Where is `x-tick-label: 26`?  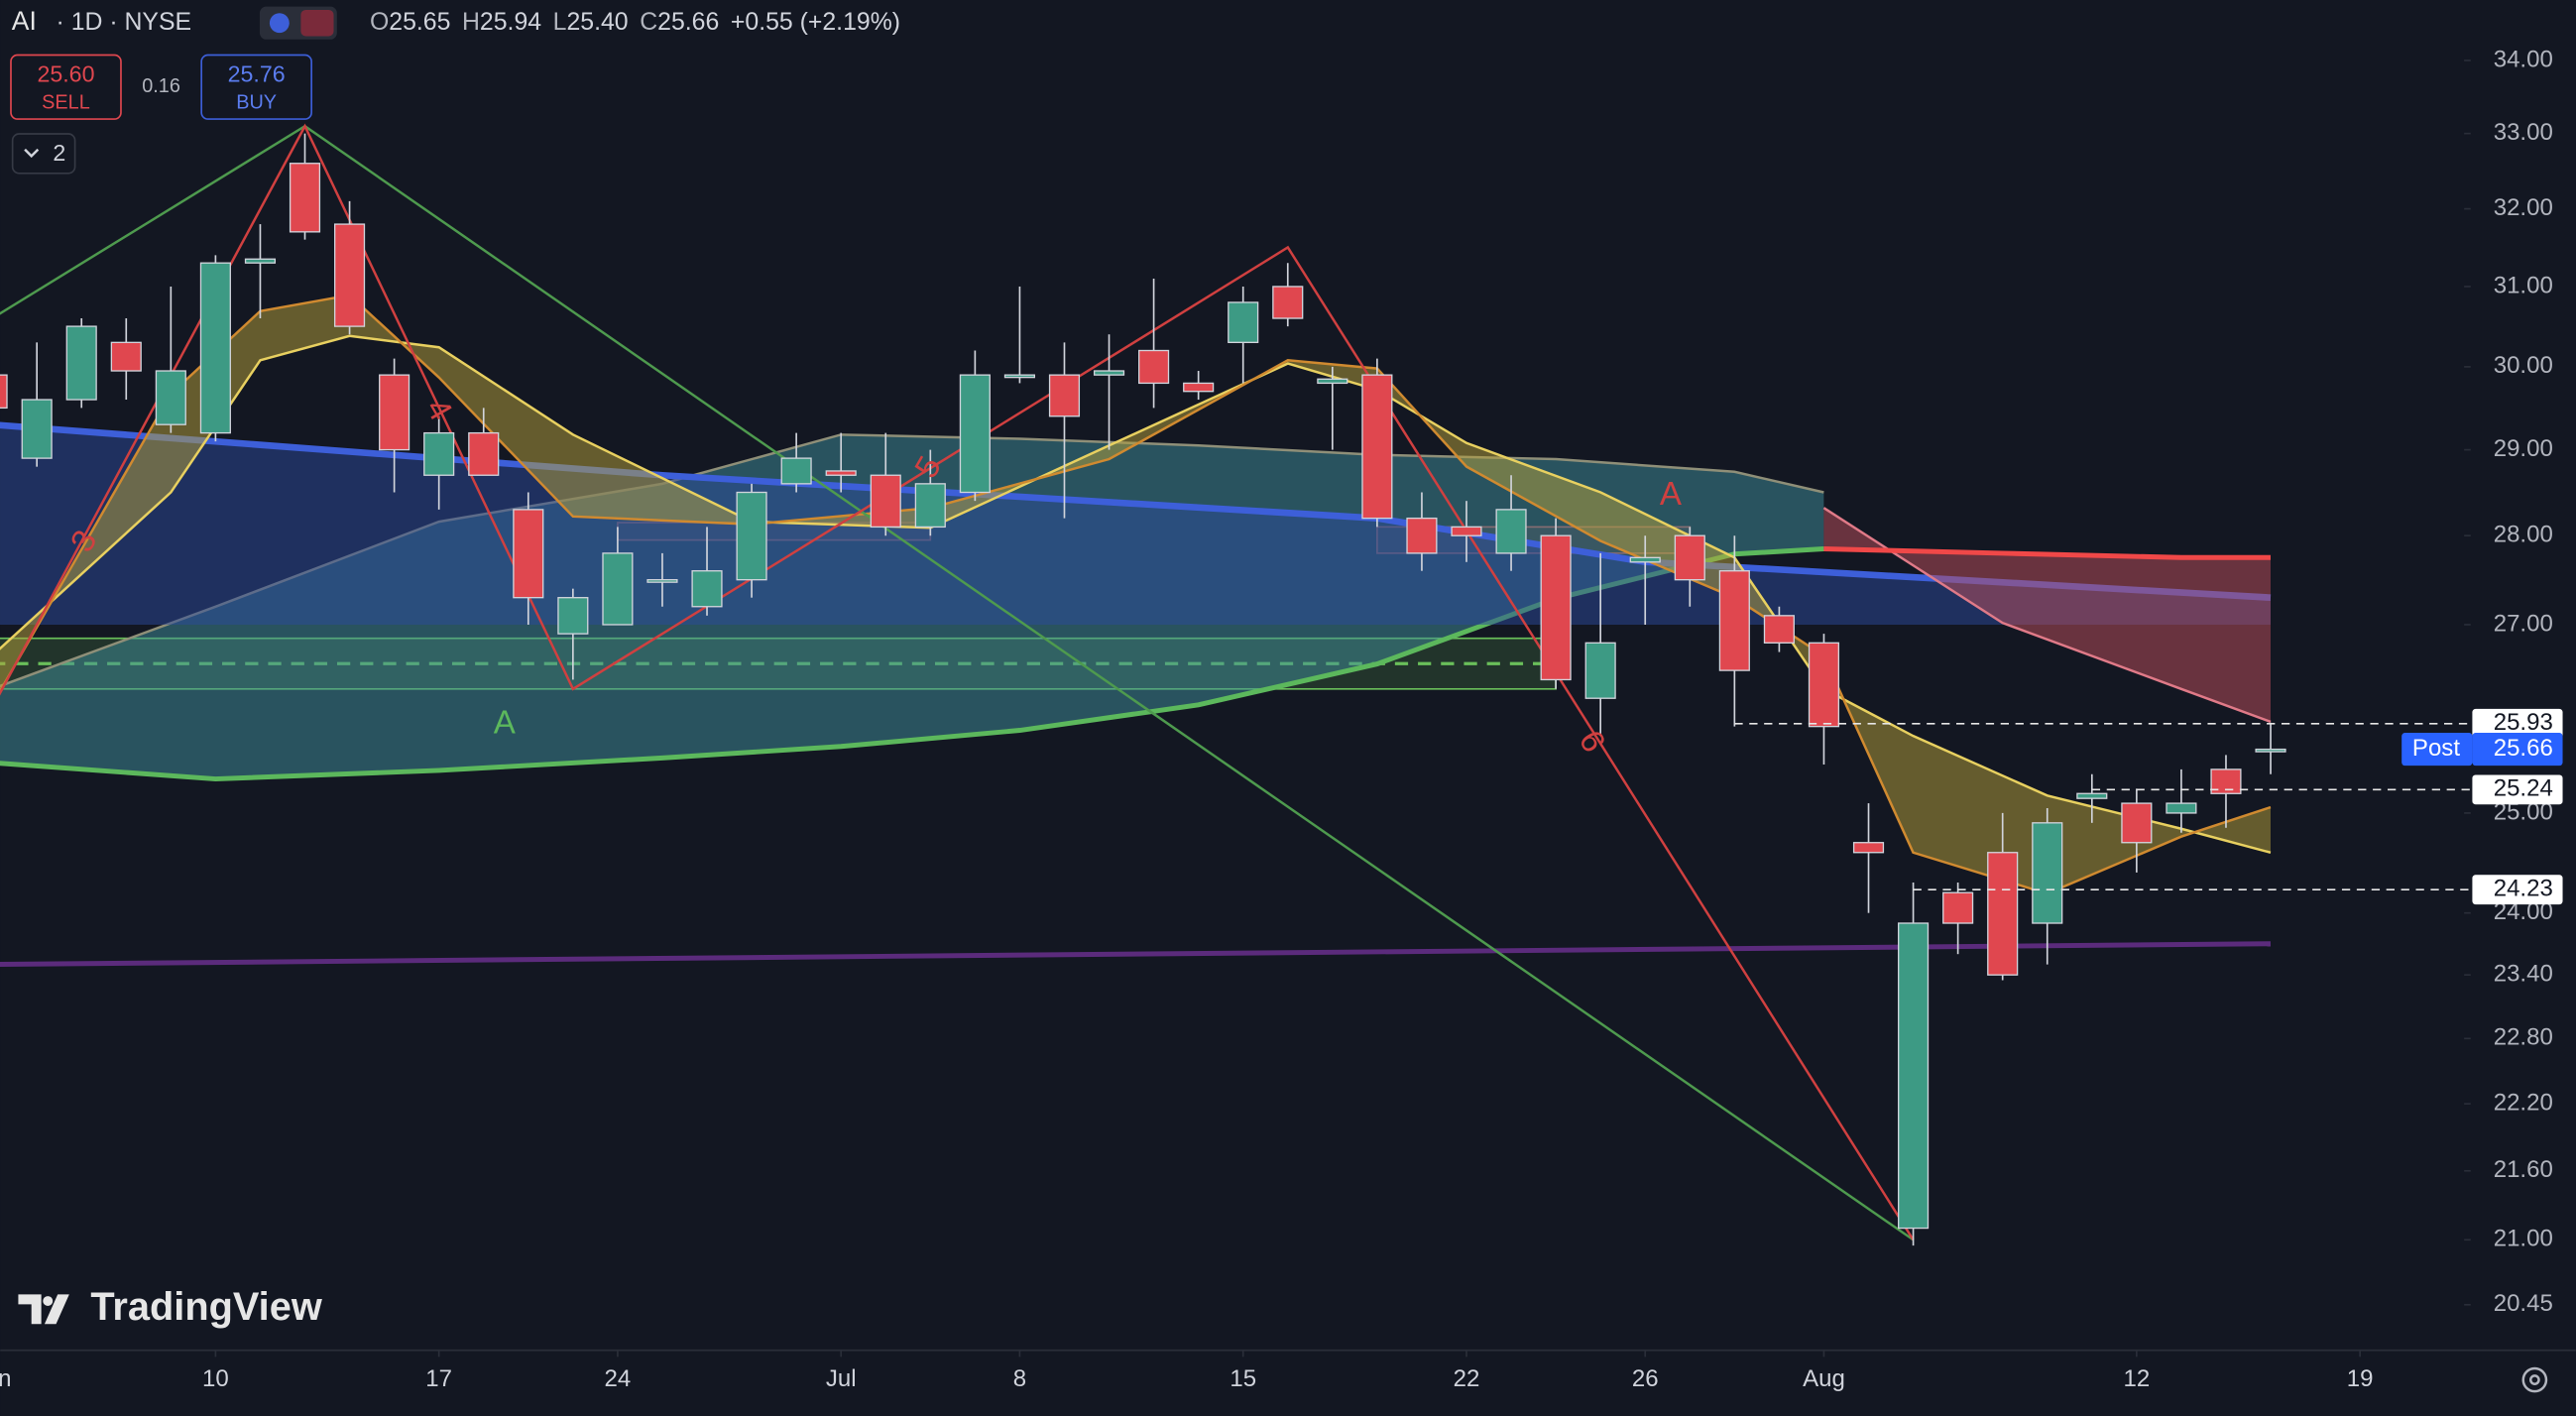 x-tick-label: 26 is located at coordinates (1646, 1378).